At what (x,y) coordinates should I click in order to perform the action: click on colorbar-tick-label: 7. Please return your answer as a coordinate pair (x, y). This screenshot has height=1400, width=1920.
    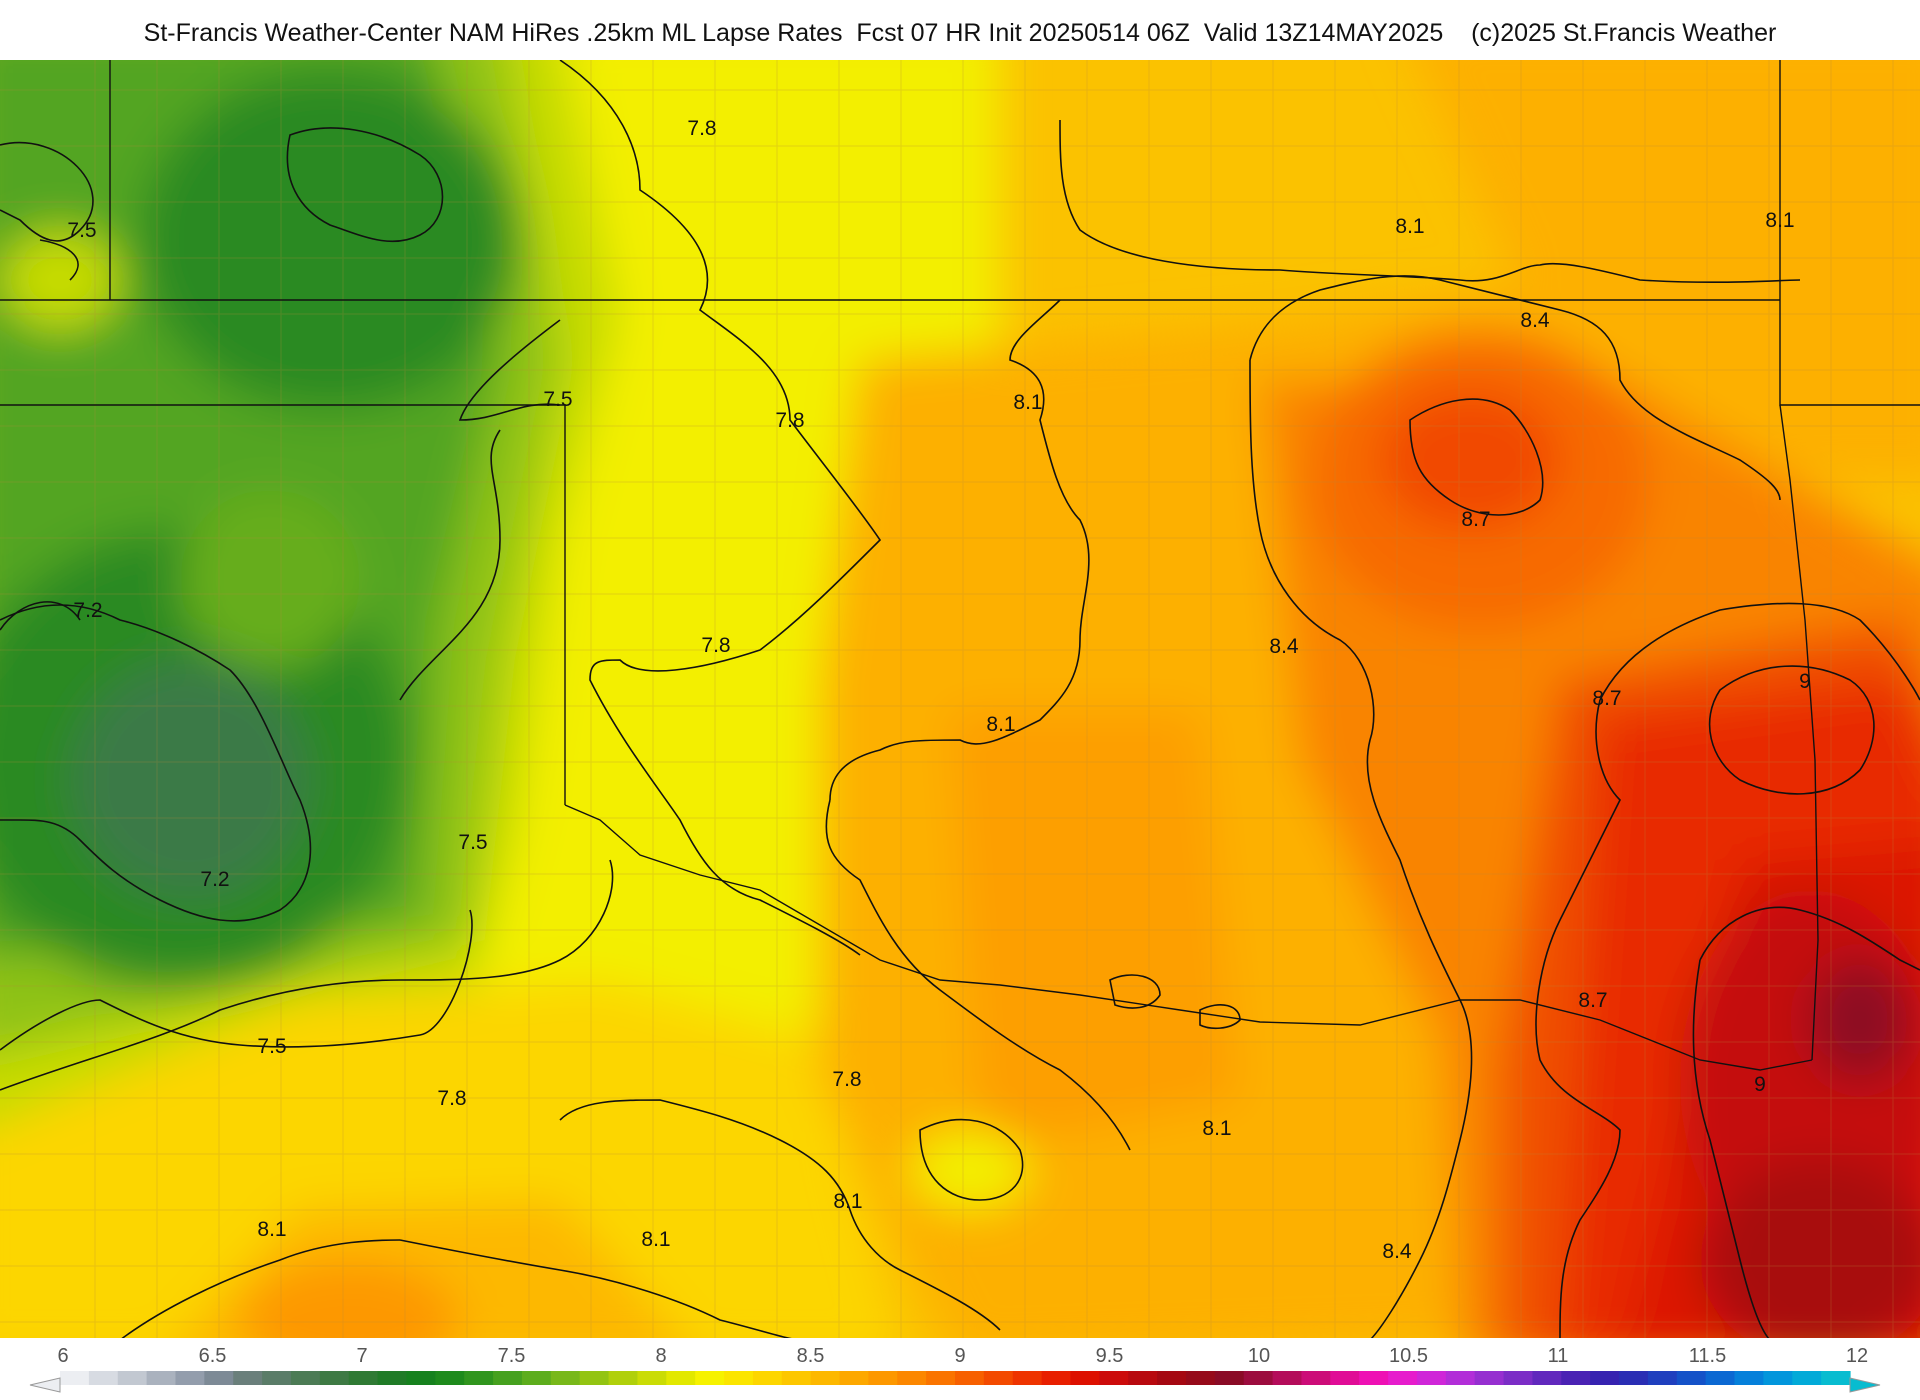
    Looking at the image, I should click on (361, 1356).